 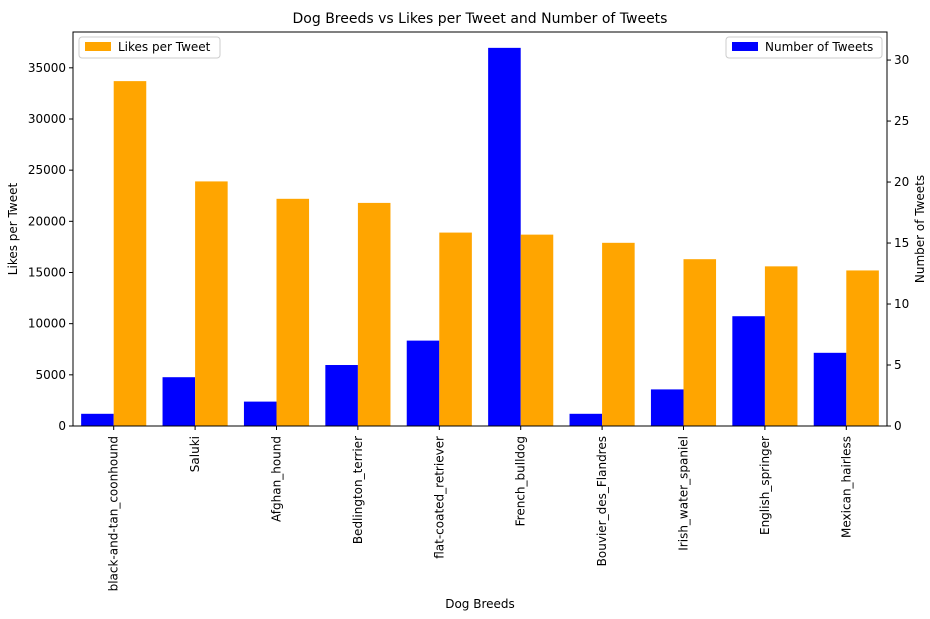 I want to click on x-tick-label-afghan-hound: Afghan_hound, so click(x=277, y=479).